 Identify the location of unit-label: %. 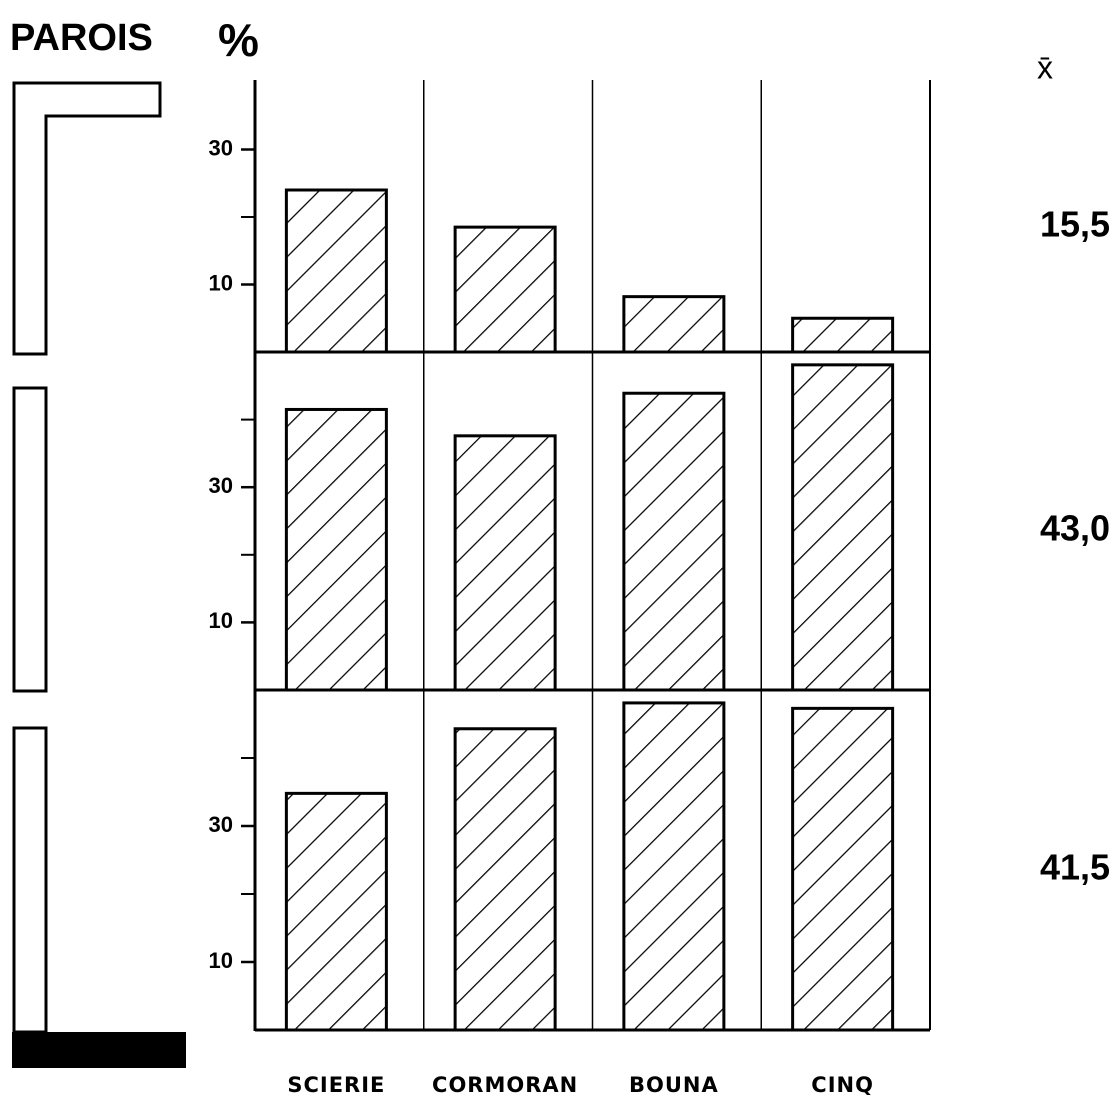
(238, 40).